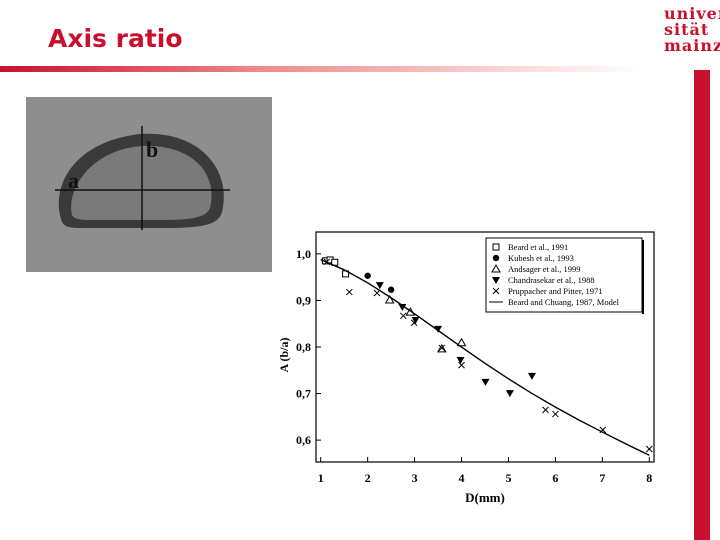  Describe the element at coordinates (320, 69) in the screenshot. I see `title-rule` at that location.